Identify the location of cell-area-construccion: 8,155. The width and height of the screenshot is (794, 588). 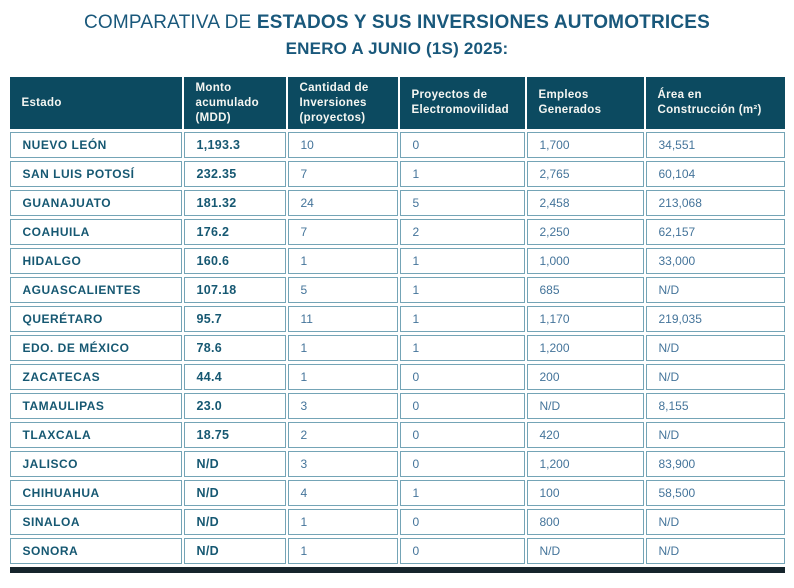
(715, 406).